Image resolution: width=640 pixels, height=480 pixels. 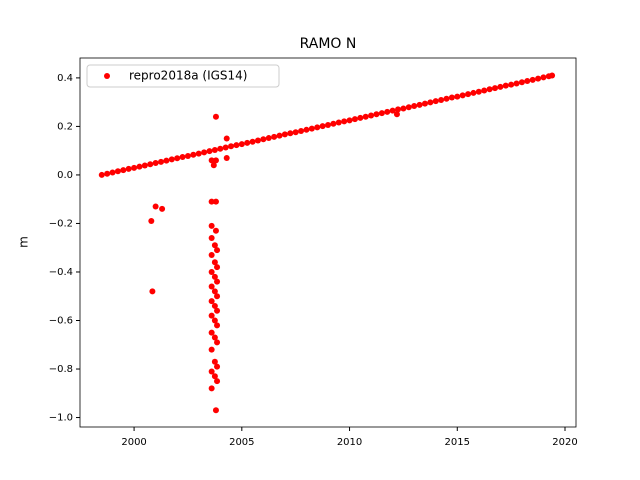 I want to click on y-tick-label: −0.2, so click(x=61, y=223).